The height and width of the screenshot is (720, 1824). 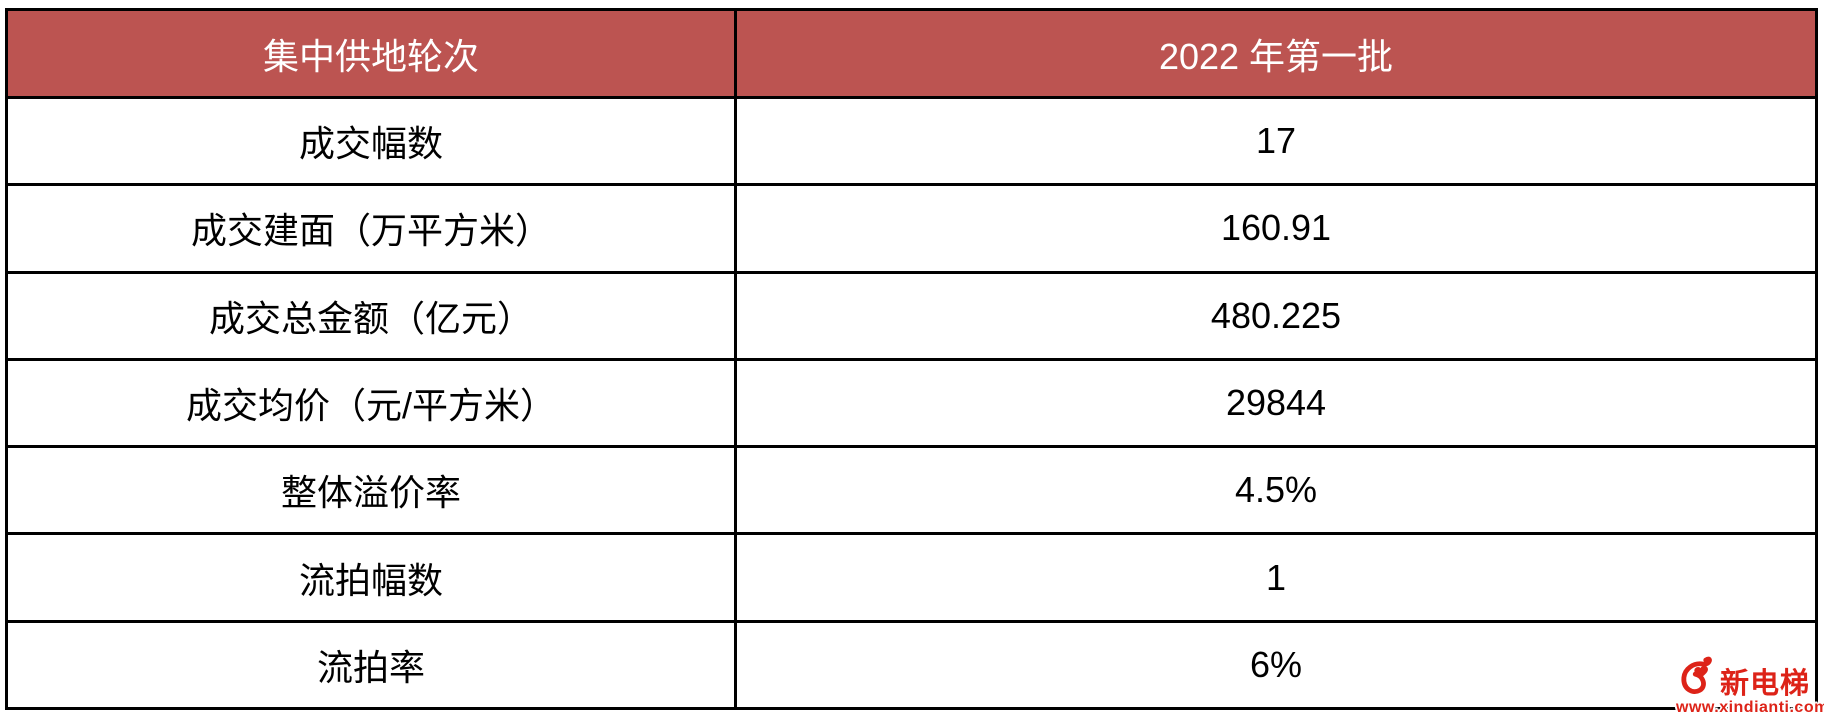 I want to click on table-row: 流拍幅数 1, so click(x=911, y=577).